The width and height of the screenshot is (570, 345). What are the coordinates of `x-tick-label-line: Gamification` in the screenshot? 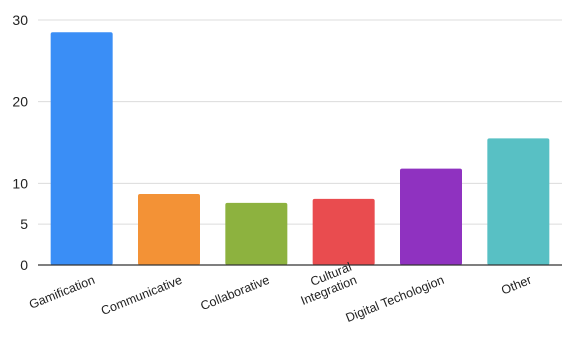 It's located at (62, 292).